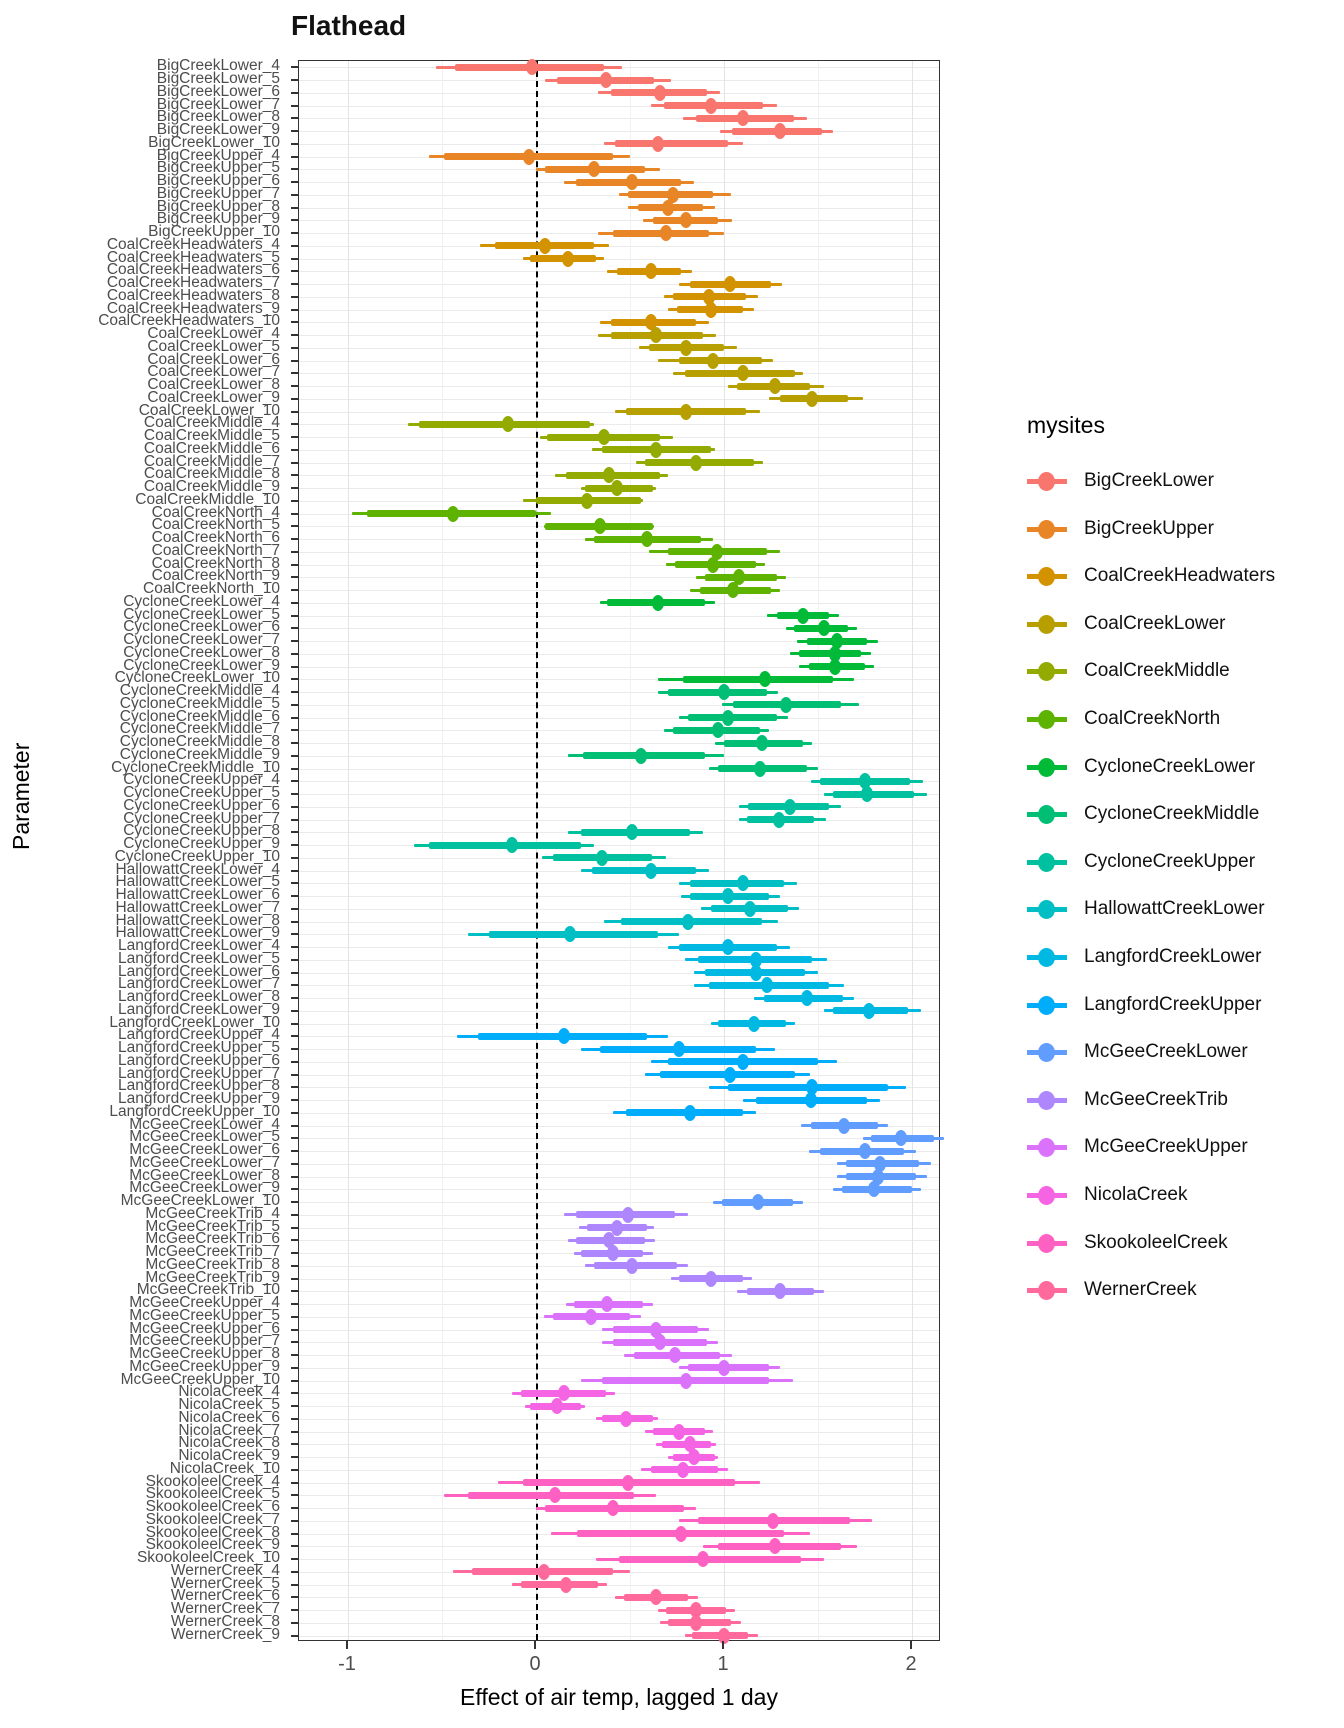 This screenshot has width=1344, height=1728. What do you see at coordinates (199, 958) in the screenshot?
I see `y-axis-label: LangfordCreekLower_5` at bounding box center [199, 958].